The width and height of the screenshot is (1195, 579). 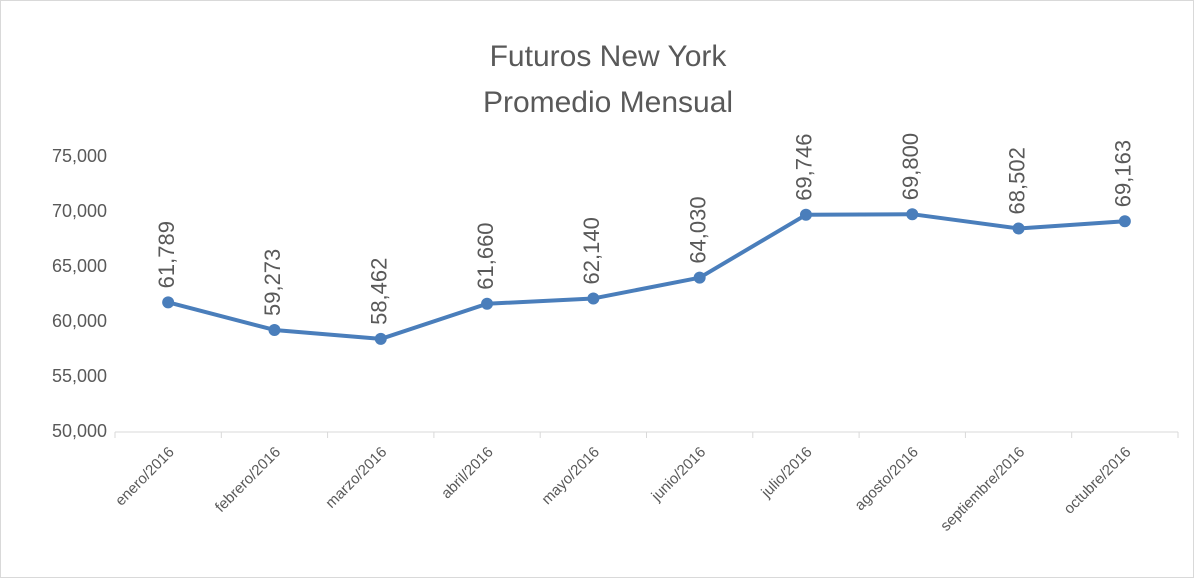 I want to click on data-label: 69,163, so click(x=1123, y=173).